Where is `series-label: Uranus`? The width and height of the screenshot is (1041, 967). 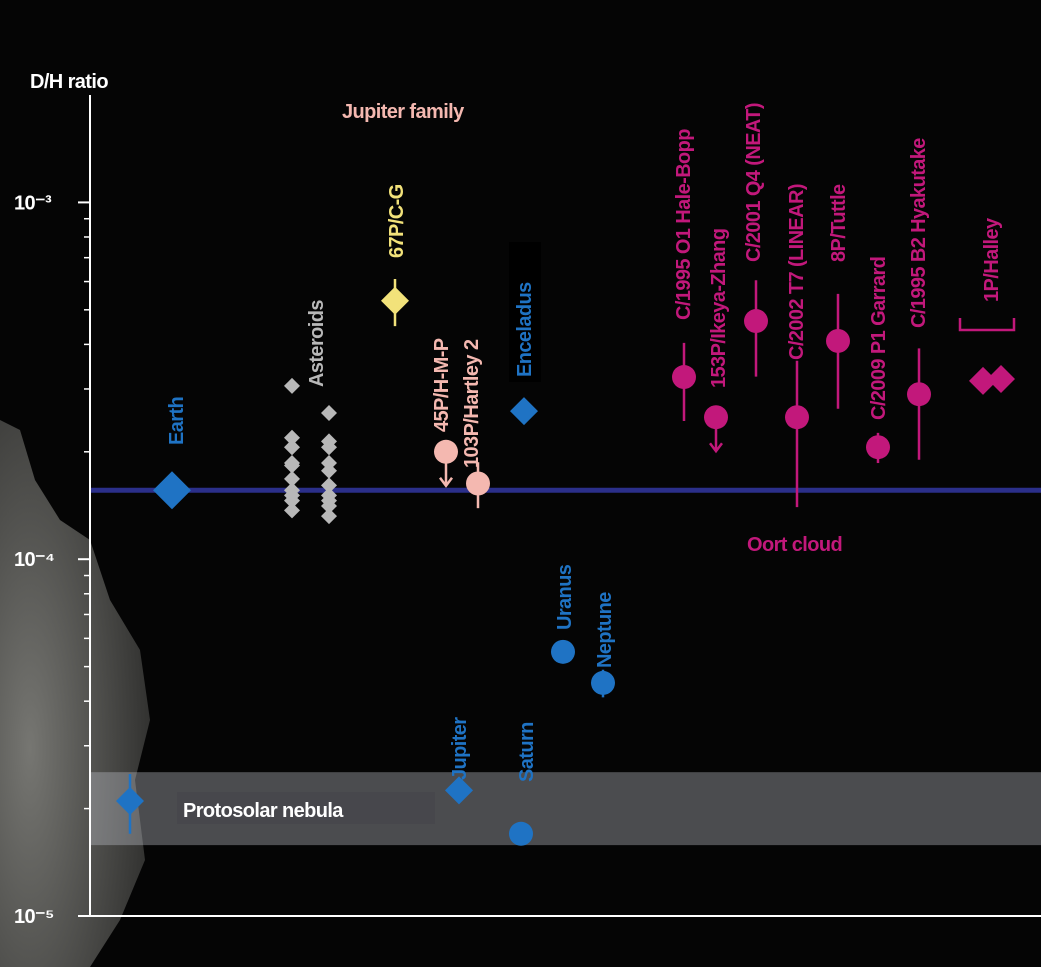 series-label: Uranus is located at coordinates (565, 597).